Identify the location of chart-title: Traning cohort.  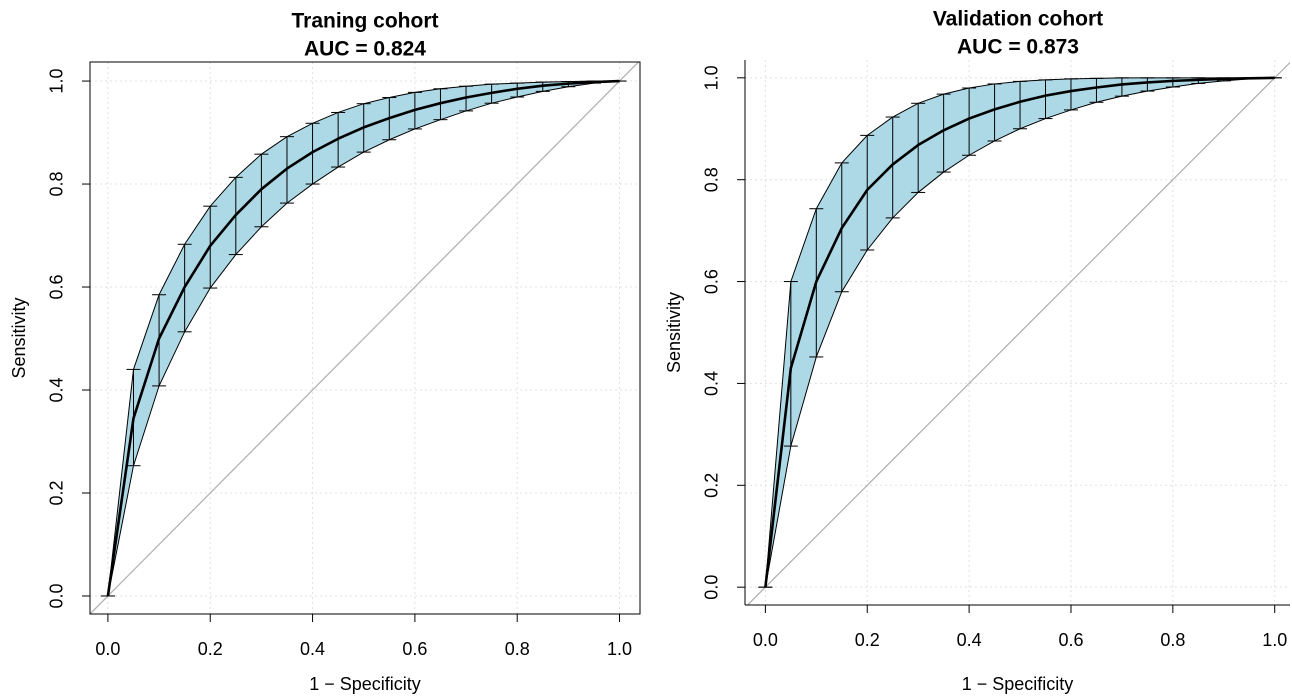
(365, 21).